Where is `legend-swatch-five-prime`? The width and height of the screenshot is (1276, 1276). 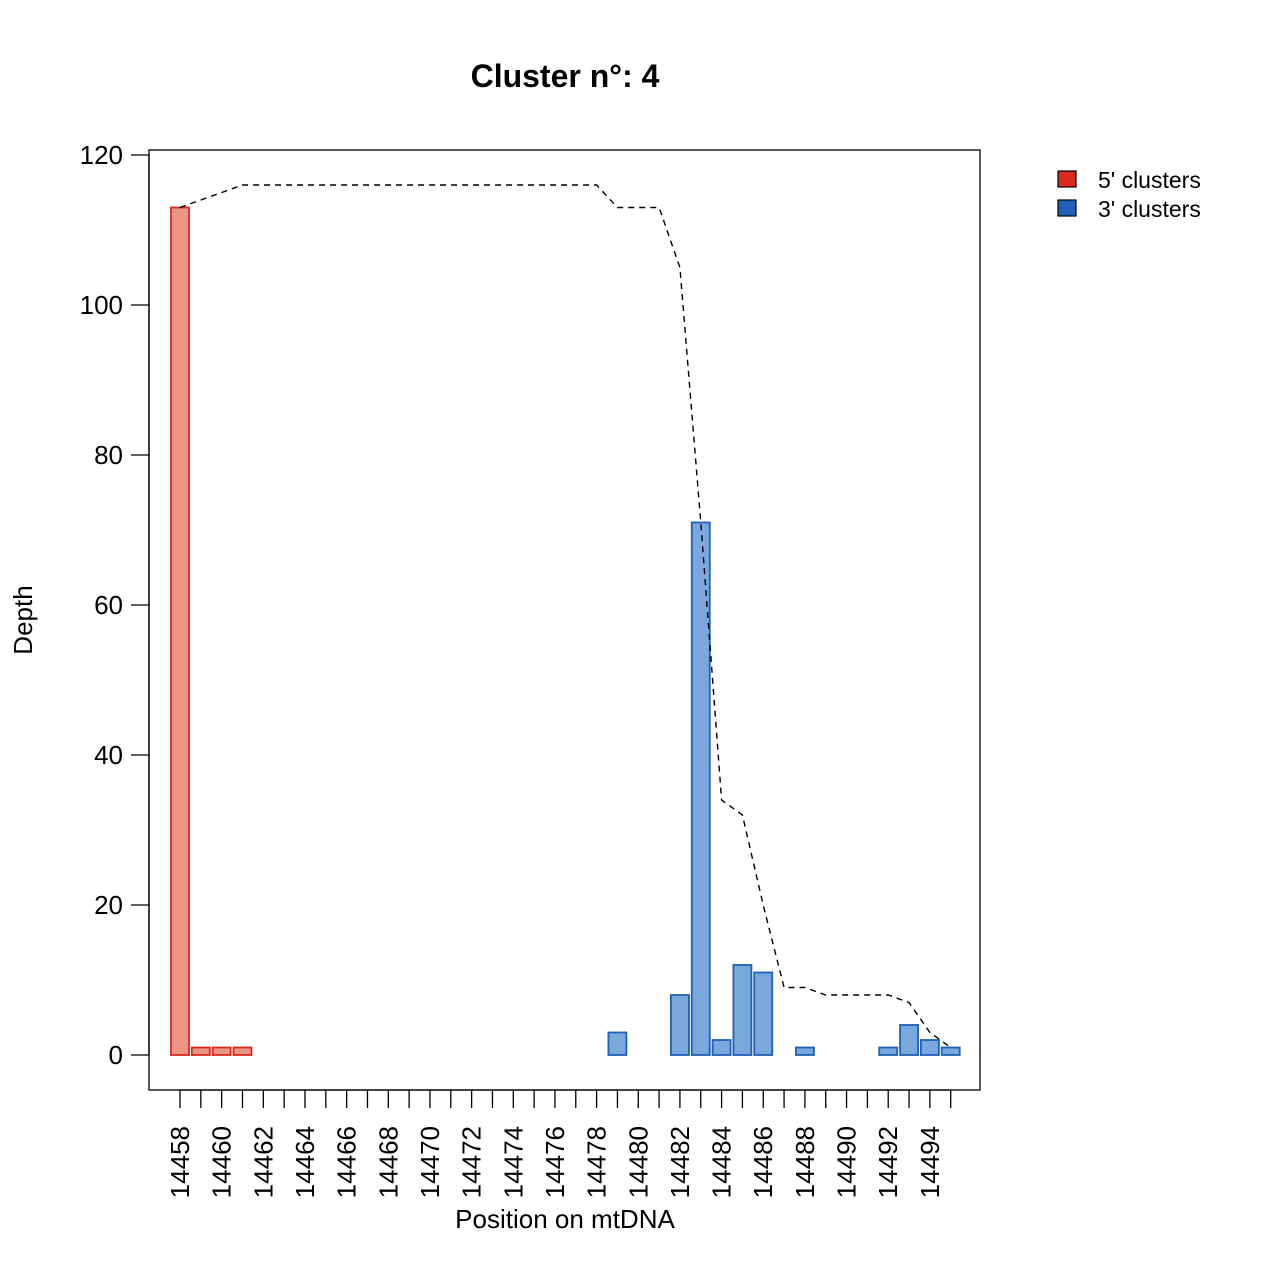 legend-swatch-five-prime is located at coordinates (1067, 179).